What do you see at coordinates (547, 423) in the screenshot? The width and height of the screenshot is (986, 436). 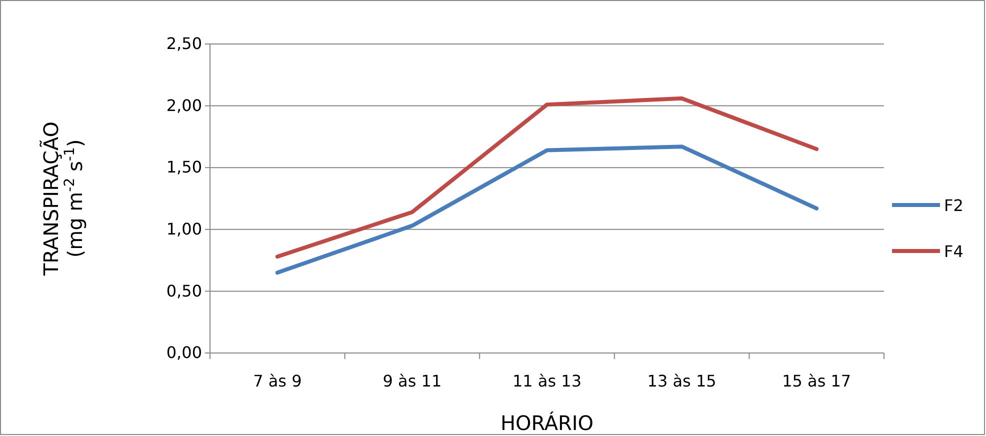 I see `x-axis-title: HORÁRIO` at bounding box center [547, 423].